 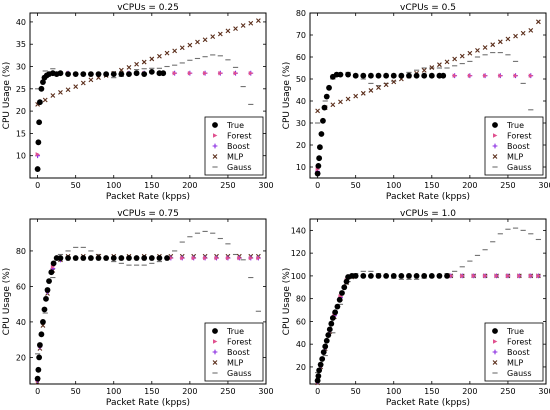 I want to click on series-mlp, so click(x=148, y=62).